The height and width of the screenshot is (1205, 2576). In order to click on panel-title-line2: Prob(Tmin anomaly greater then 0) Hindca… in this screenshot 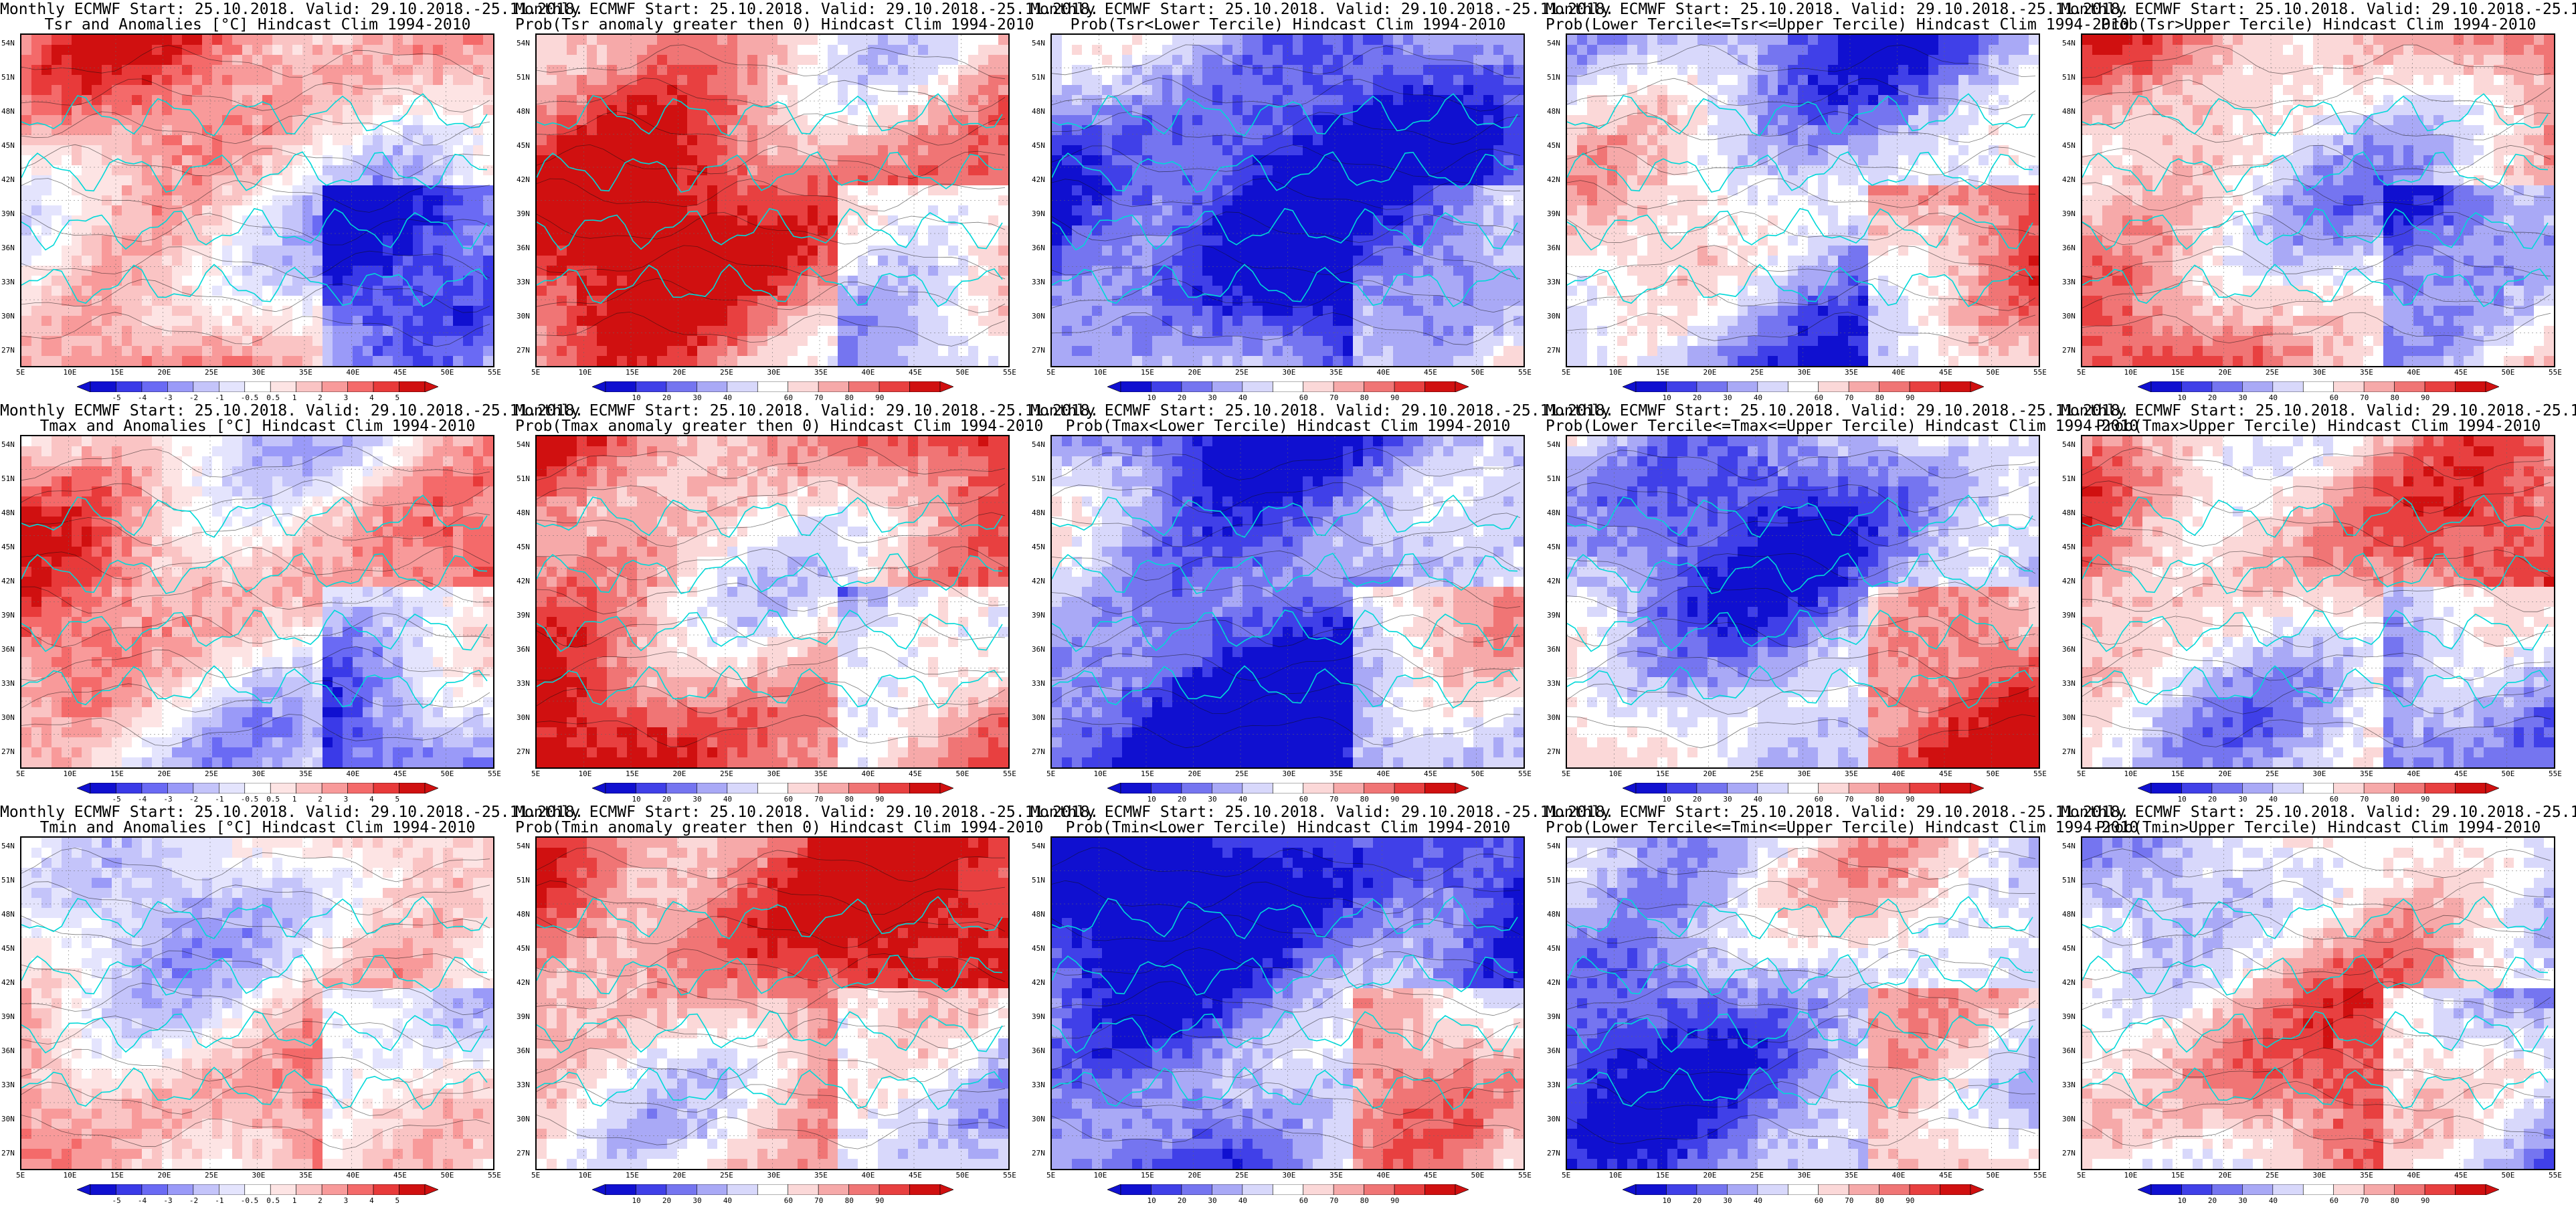, I will do `click(773, 828)`.